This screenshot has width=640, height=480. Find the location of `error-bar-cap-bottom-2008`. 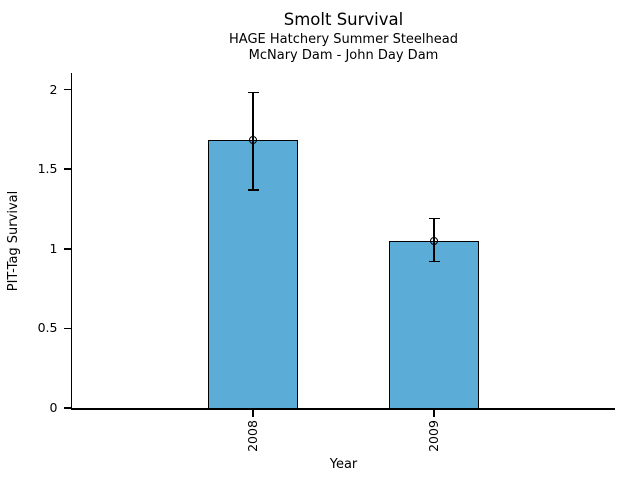

error-bar-cap-bottom-2008 is located at coordinates (253, 190).